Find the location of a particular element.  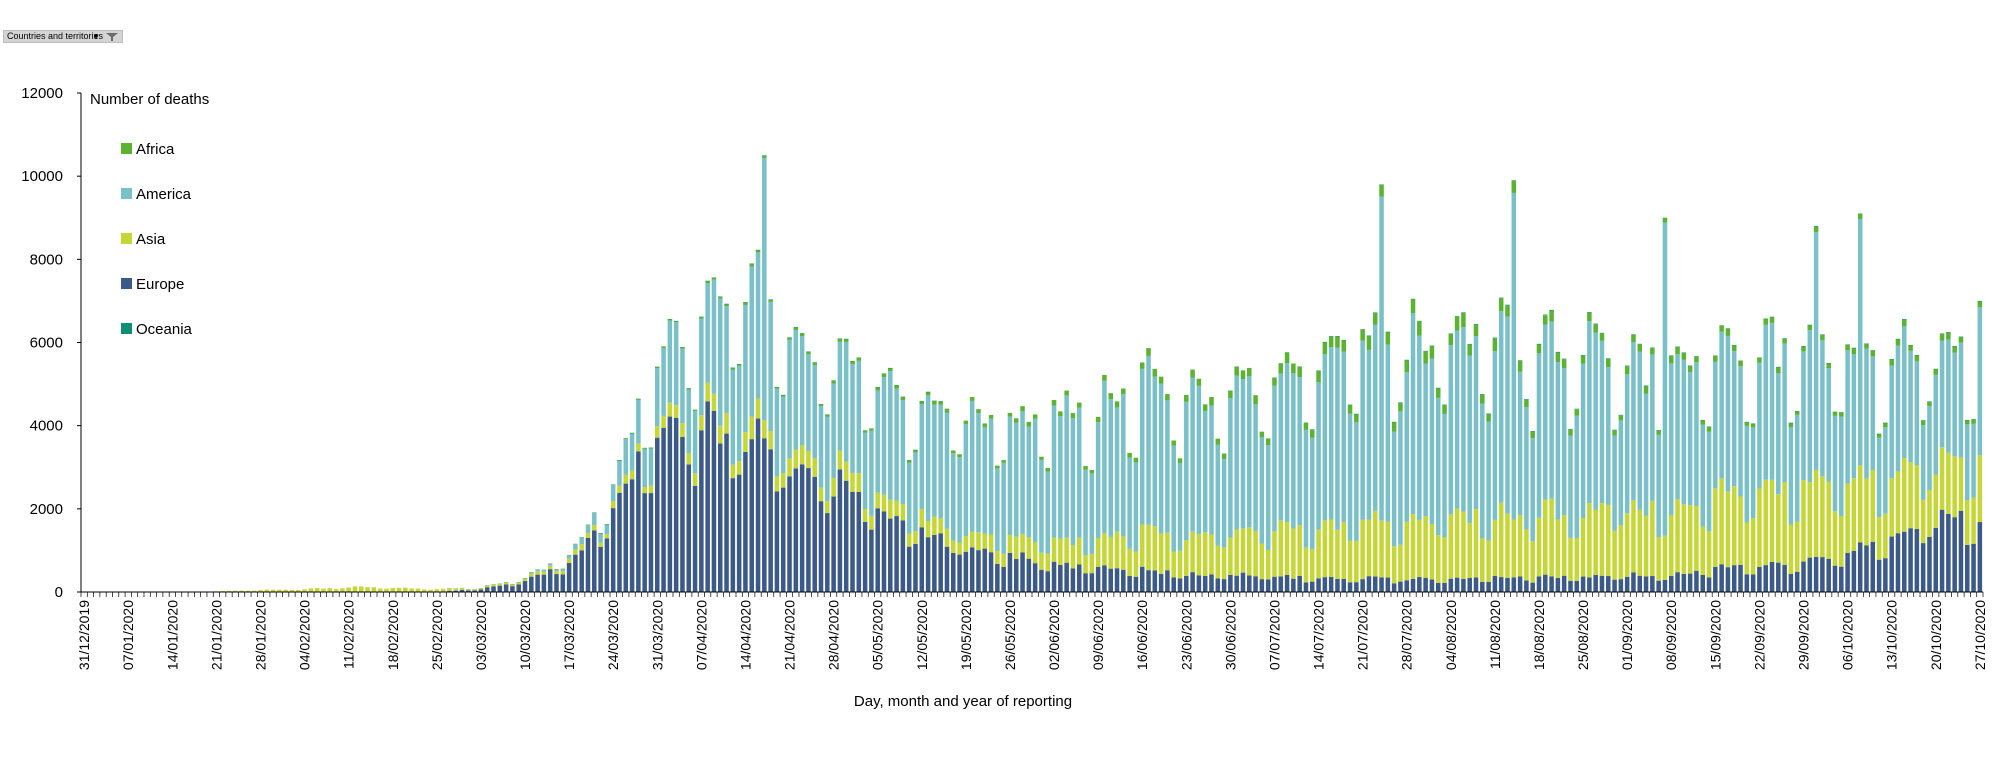

x-tick-label: 14/01/2020 is located at coordinates (172, 635).